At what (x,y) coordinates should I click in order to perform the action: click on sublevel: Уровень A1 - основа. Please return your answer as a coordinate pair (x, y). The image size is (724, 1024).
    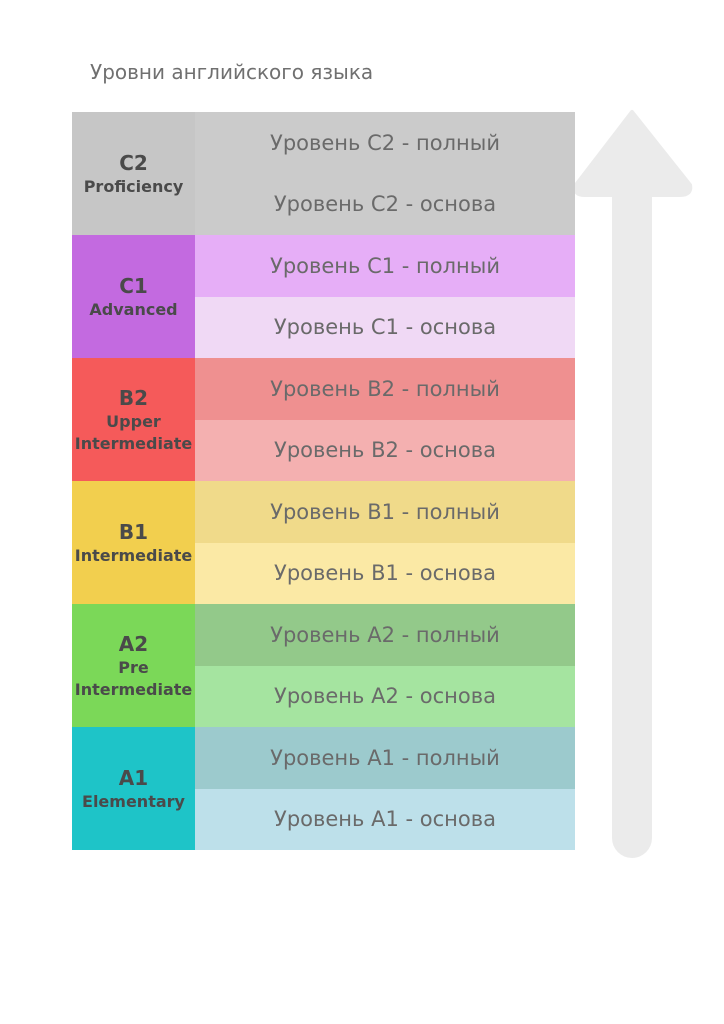
    Looking at the image, I should click on (385, 819).